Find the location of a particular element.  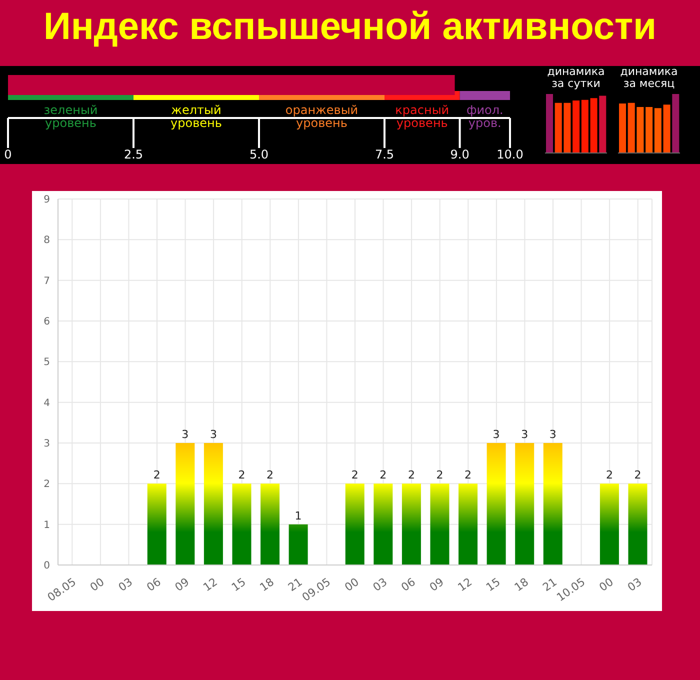

chart-title: динамика за сутки is located at coordinates (576, 77).